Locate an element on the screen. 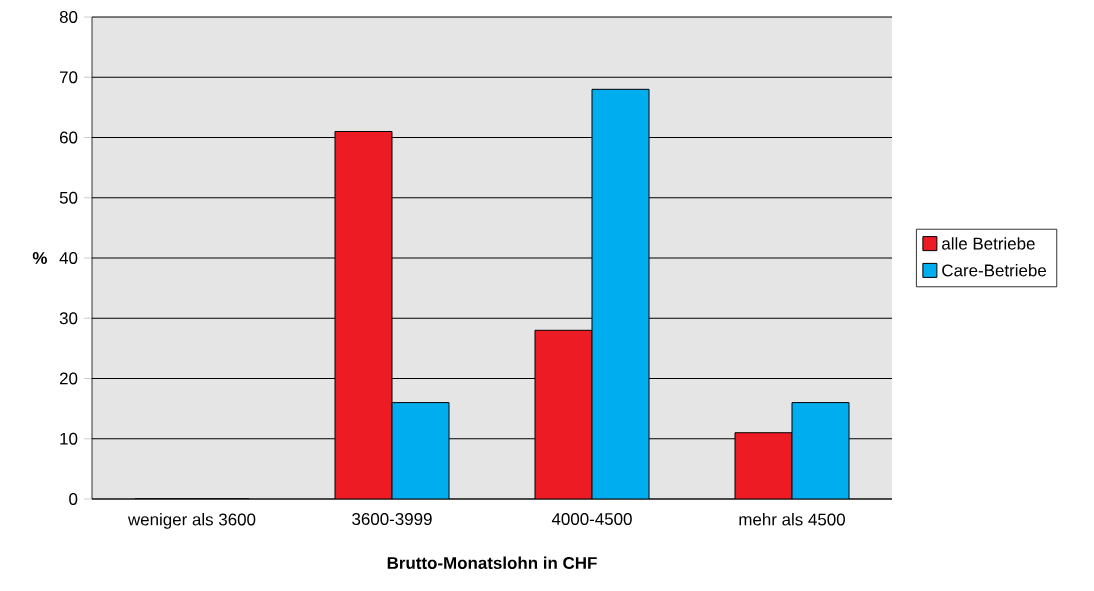  legend-label: alle Betriebe is located at coordinates (988, 243).